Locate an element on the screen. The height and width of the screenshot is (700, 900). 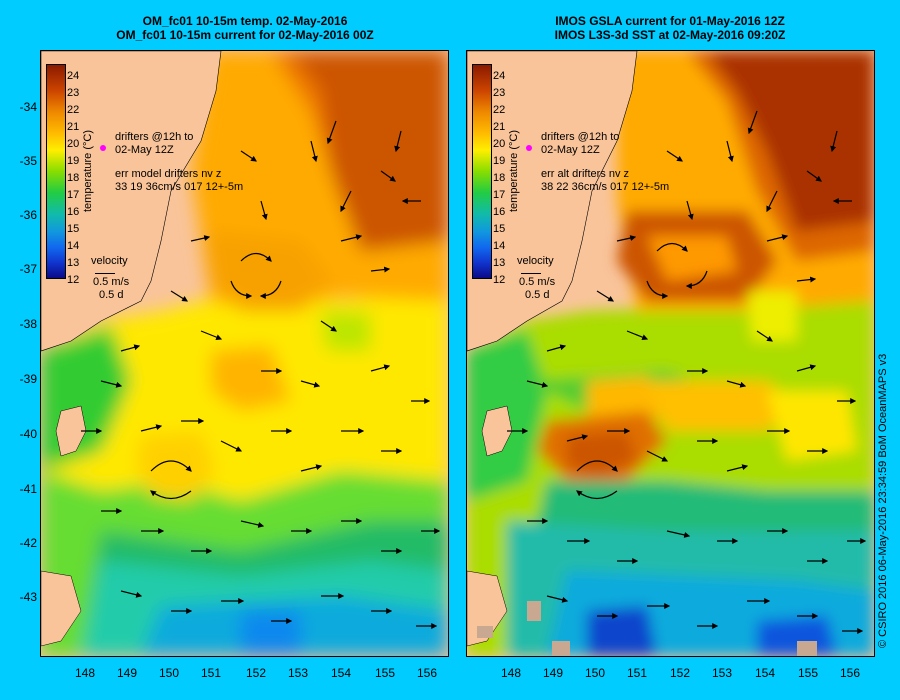
y-label: -39 is located at coordinates (28, 379).